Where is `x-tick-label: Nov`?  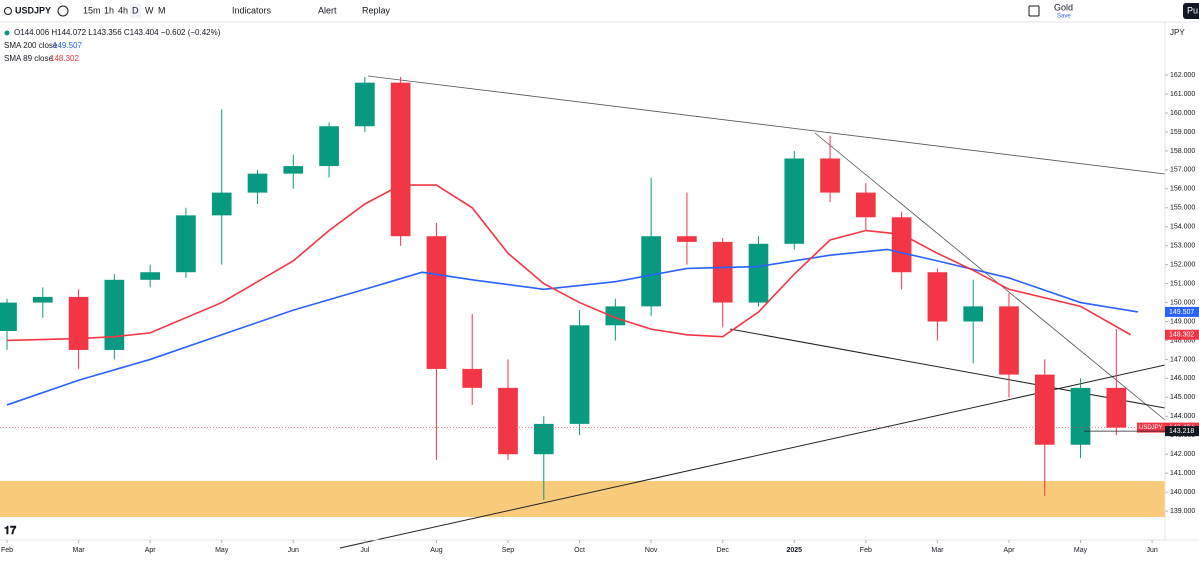 x-tick-label: Nov is located at coordinates (651, 550).